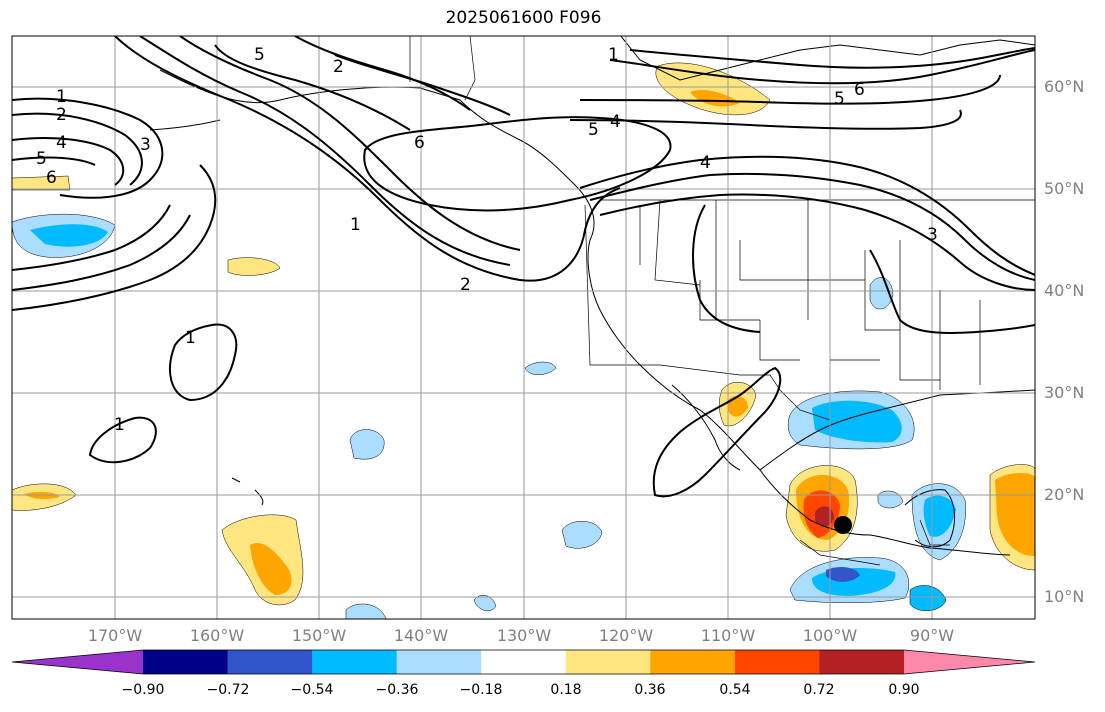 The image size is (1105, 712). What do you see at coordinates (1064, 494) in the screenshot?
I see `lat-label: 20°N` at bounding box center [1064, 494].